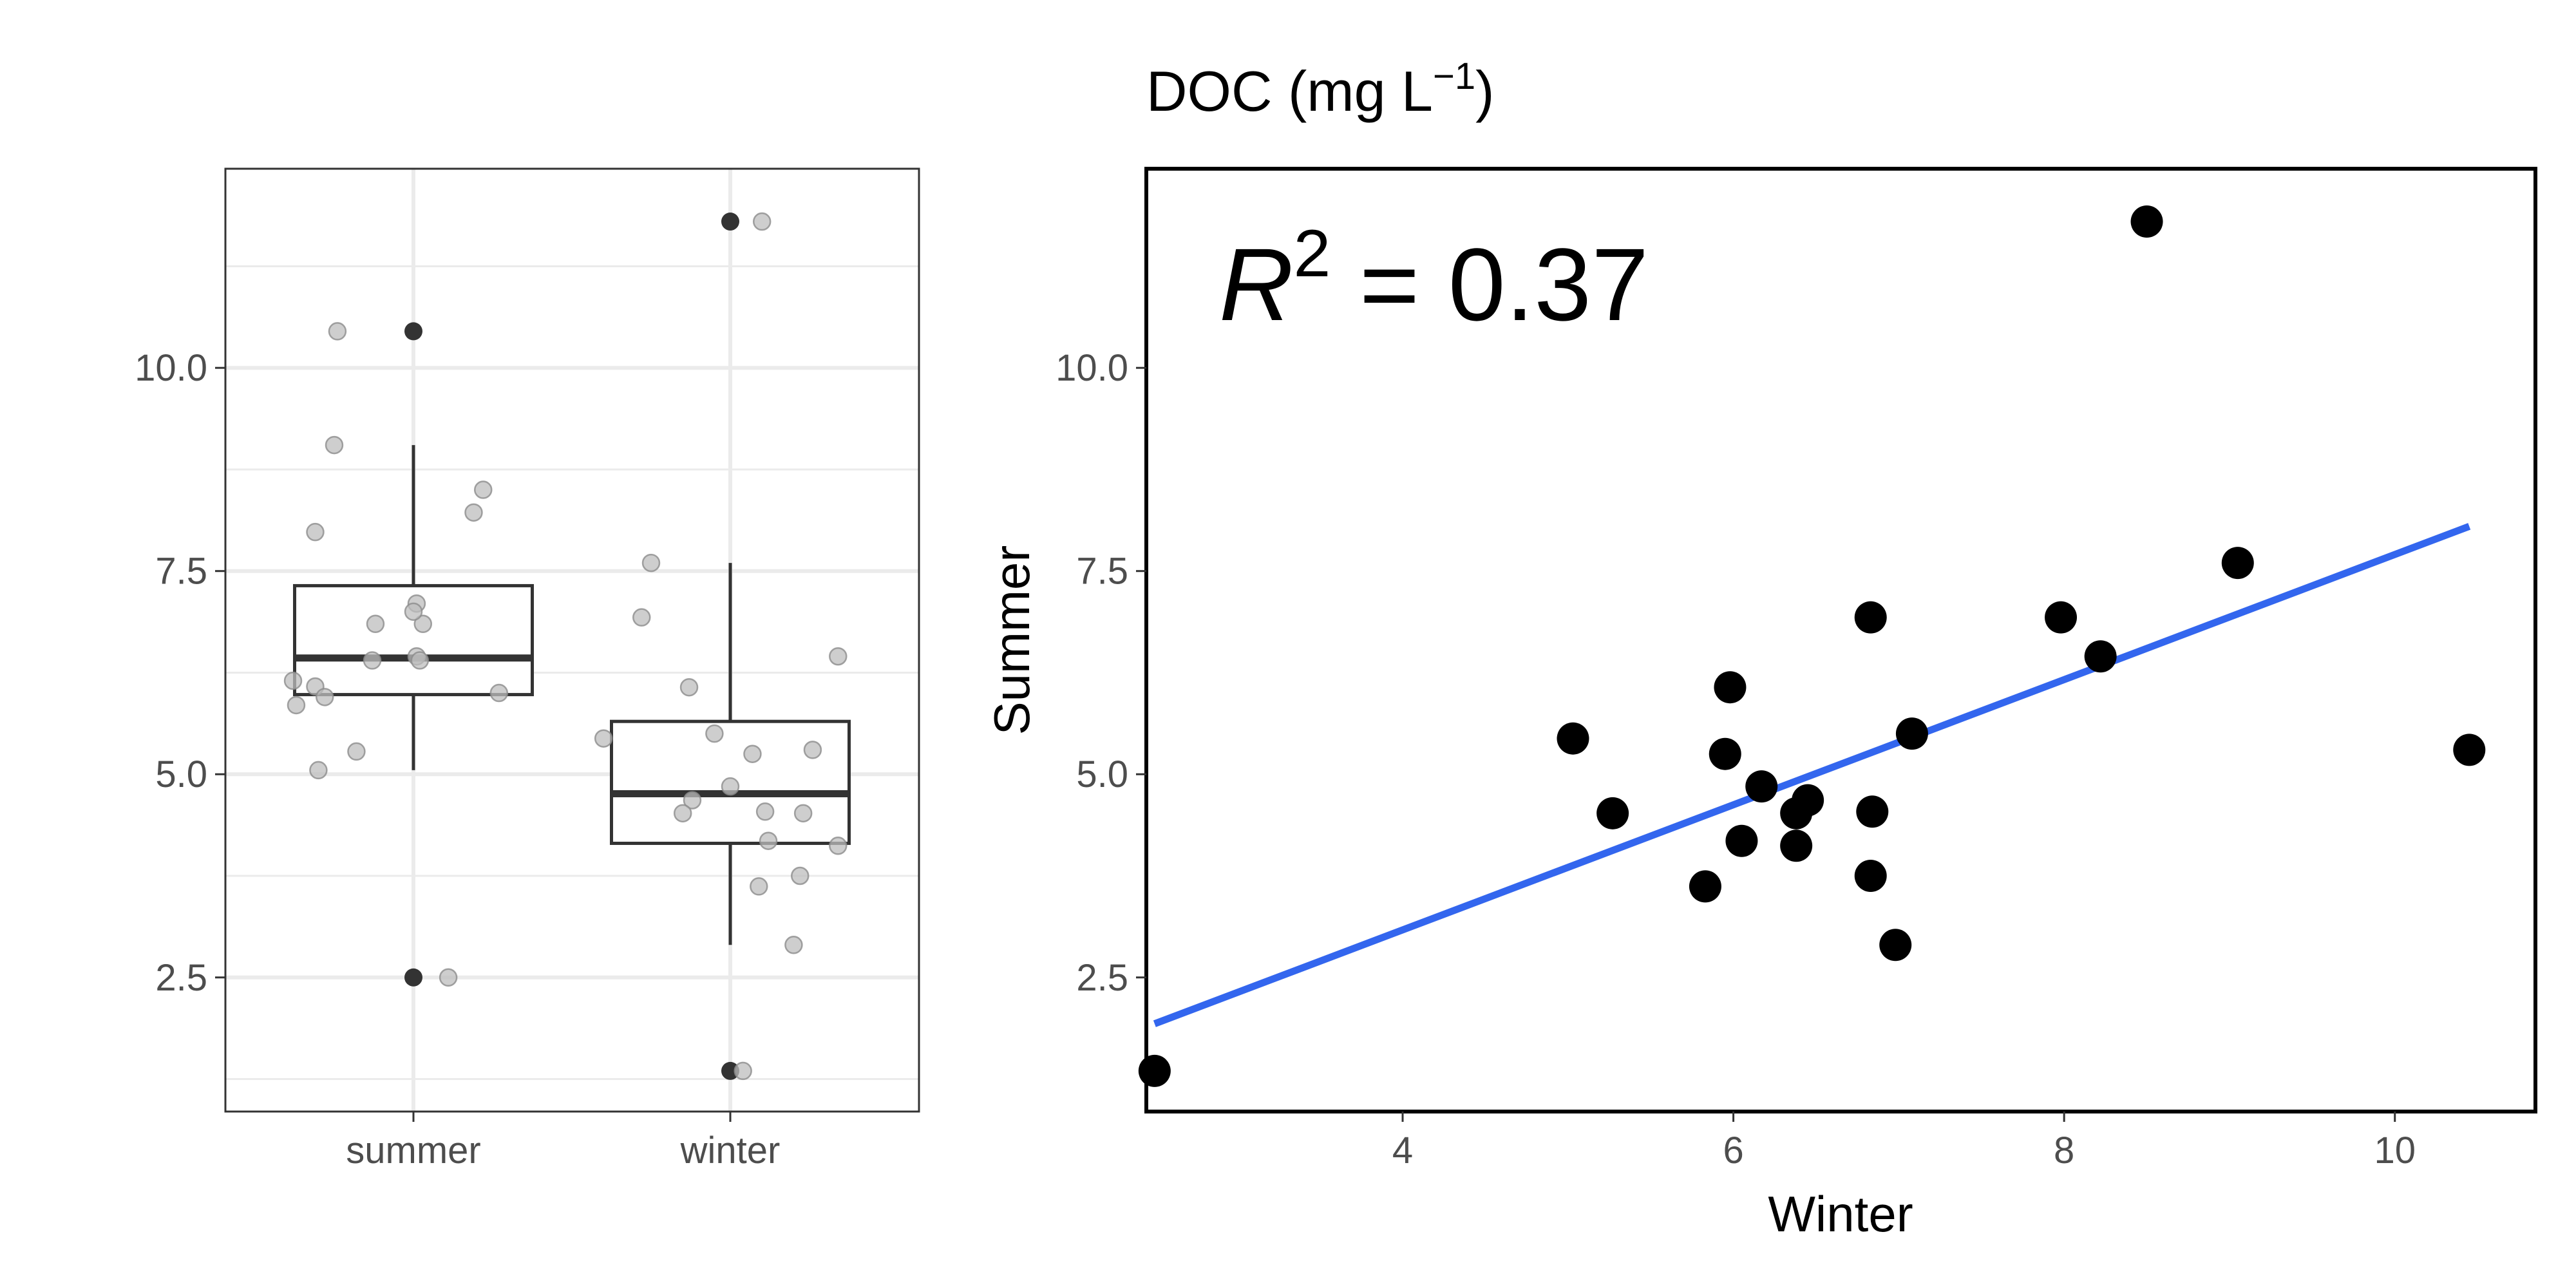  What do you see at coordinates (1454, 76) in the screenshot?
I see `scatter-title-superscript: −1` at bounding box center [1454, 76].